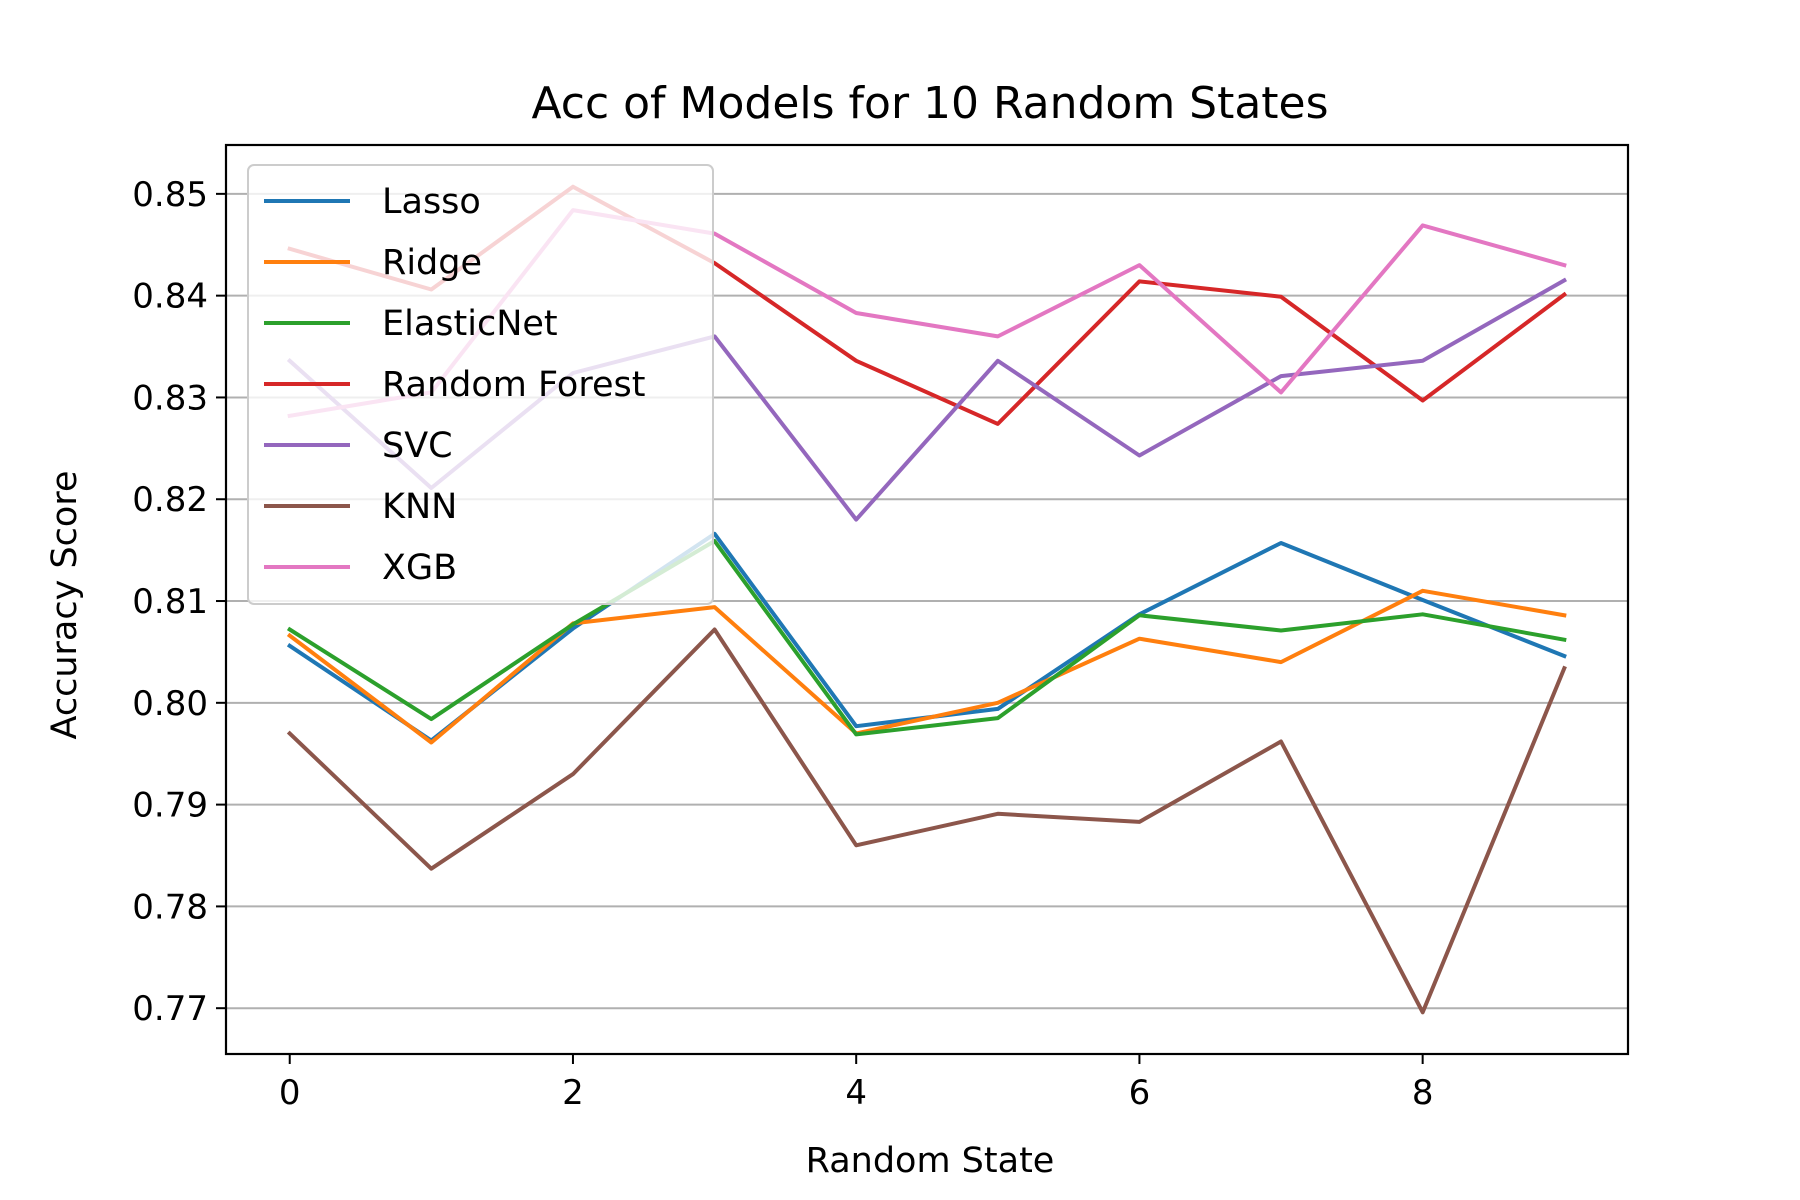 Image resolution: width=1800 pixels, height=1200 pixels. Describe the element at coordinates (170, 297) in the screenshot. I see `y-tick-label: 0.84` at that location.